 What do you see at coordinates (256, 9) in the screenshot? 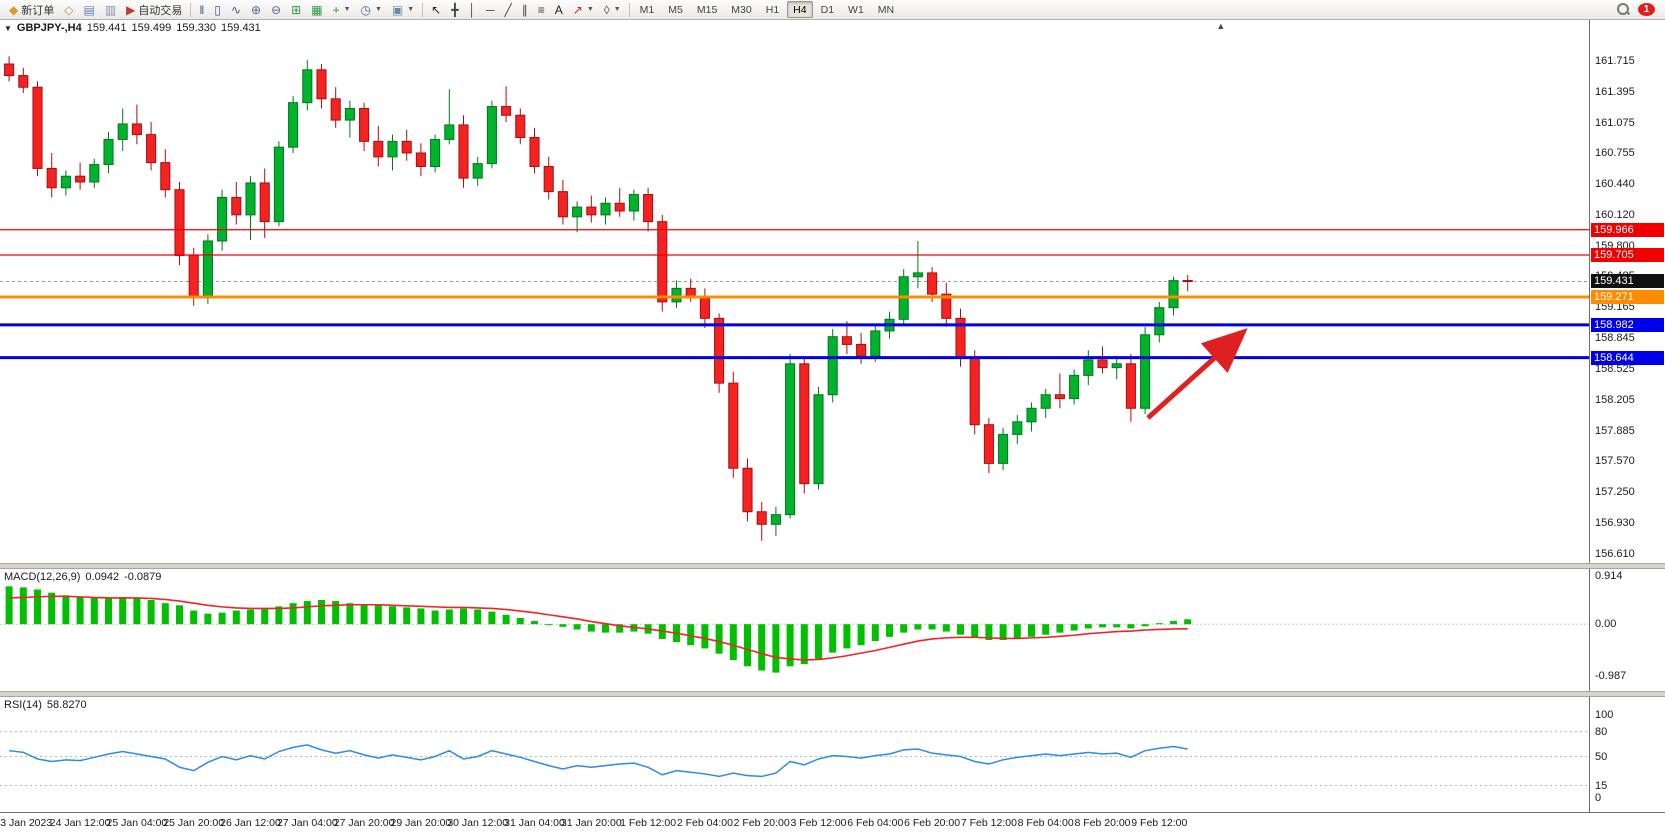
I see `zoom-in-button: ⊕` at bounding box center [256, 9].